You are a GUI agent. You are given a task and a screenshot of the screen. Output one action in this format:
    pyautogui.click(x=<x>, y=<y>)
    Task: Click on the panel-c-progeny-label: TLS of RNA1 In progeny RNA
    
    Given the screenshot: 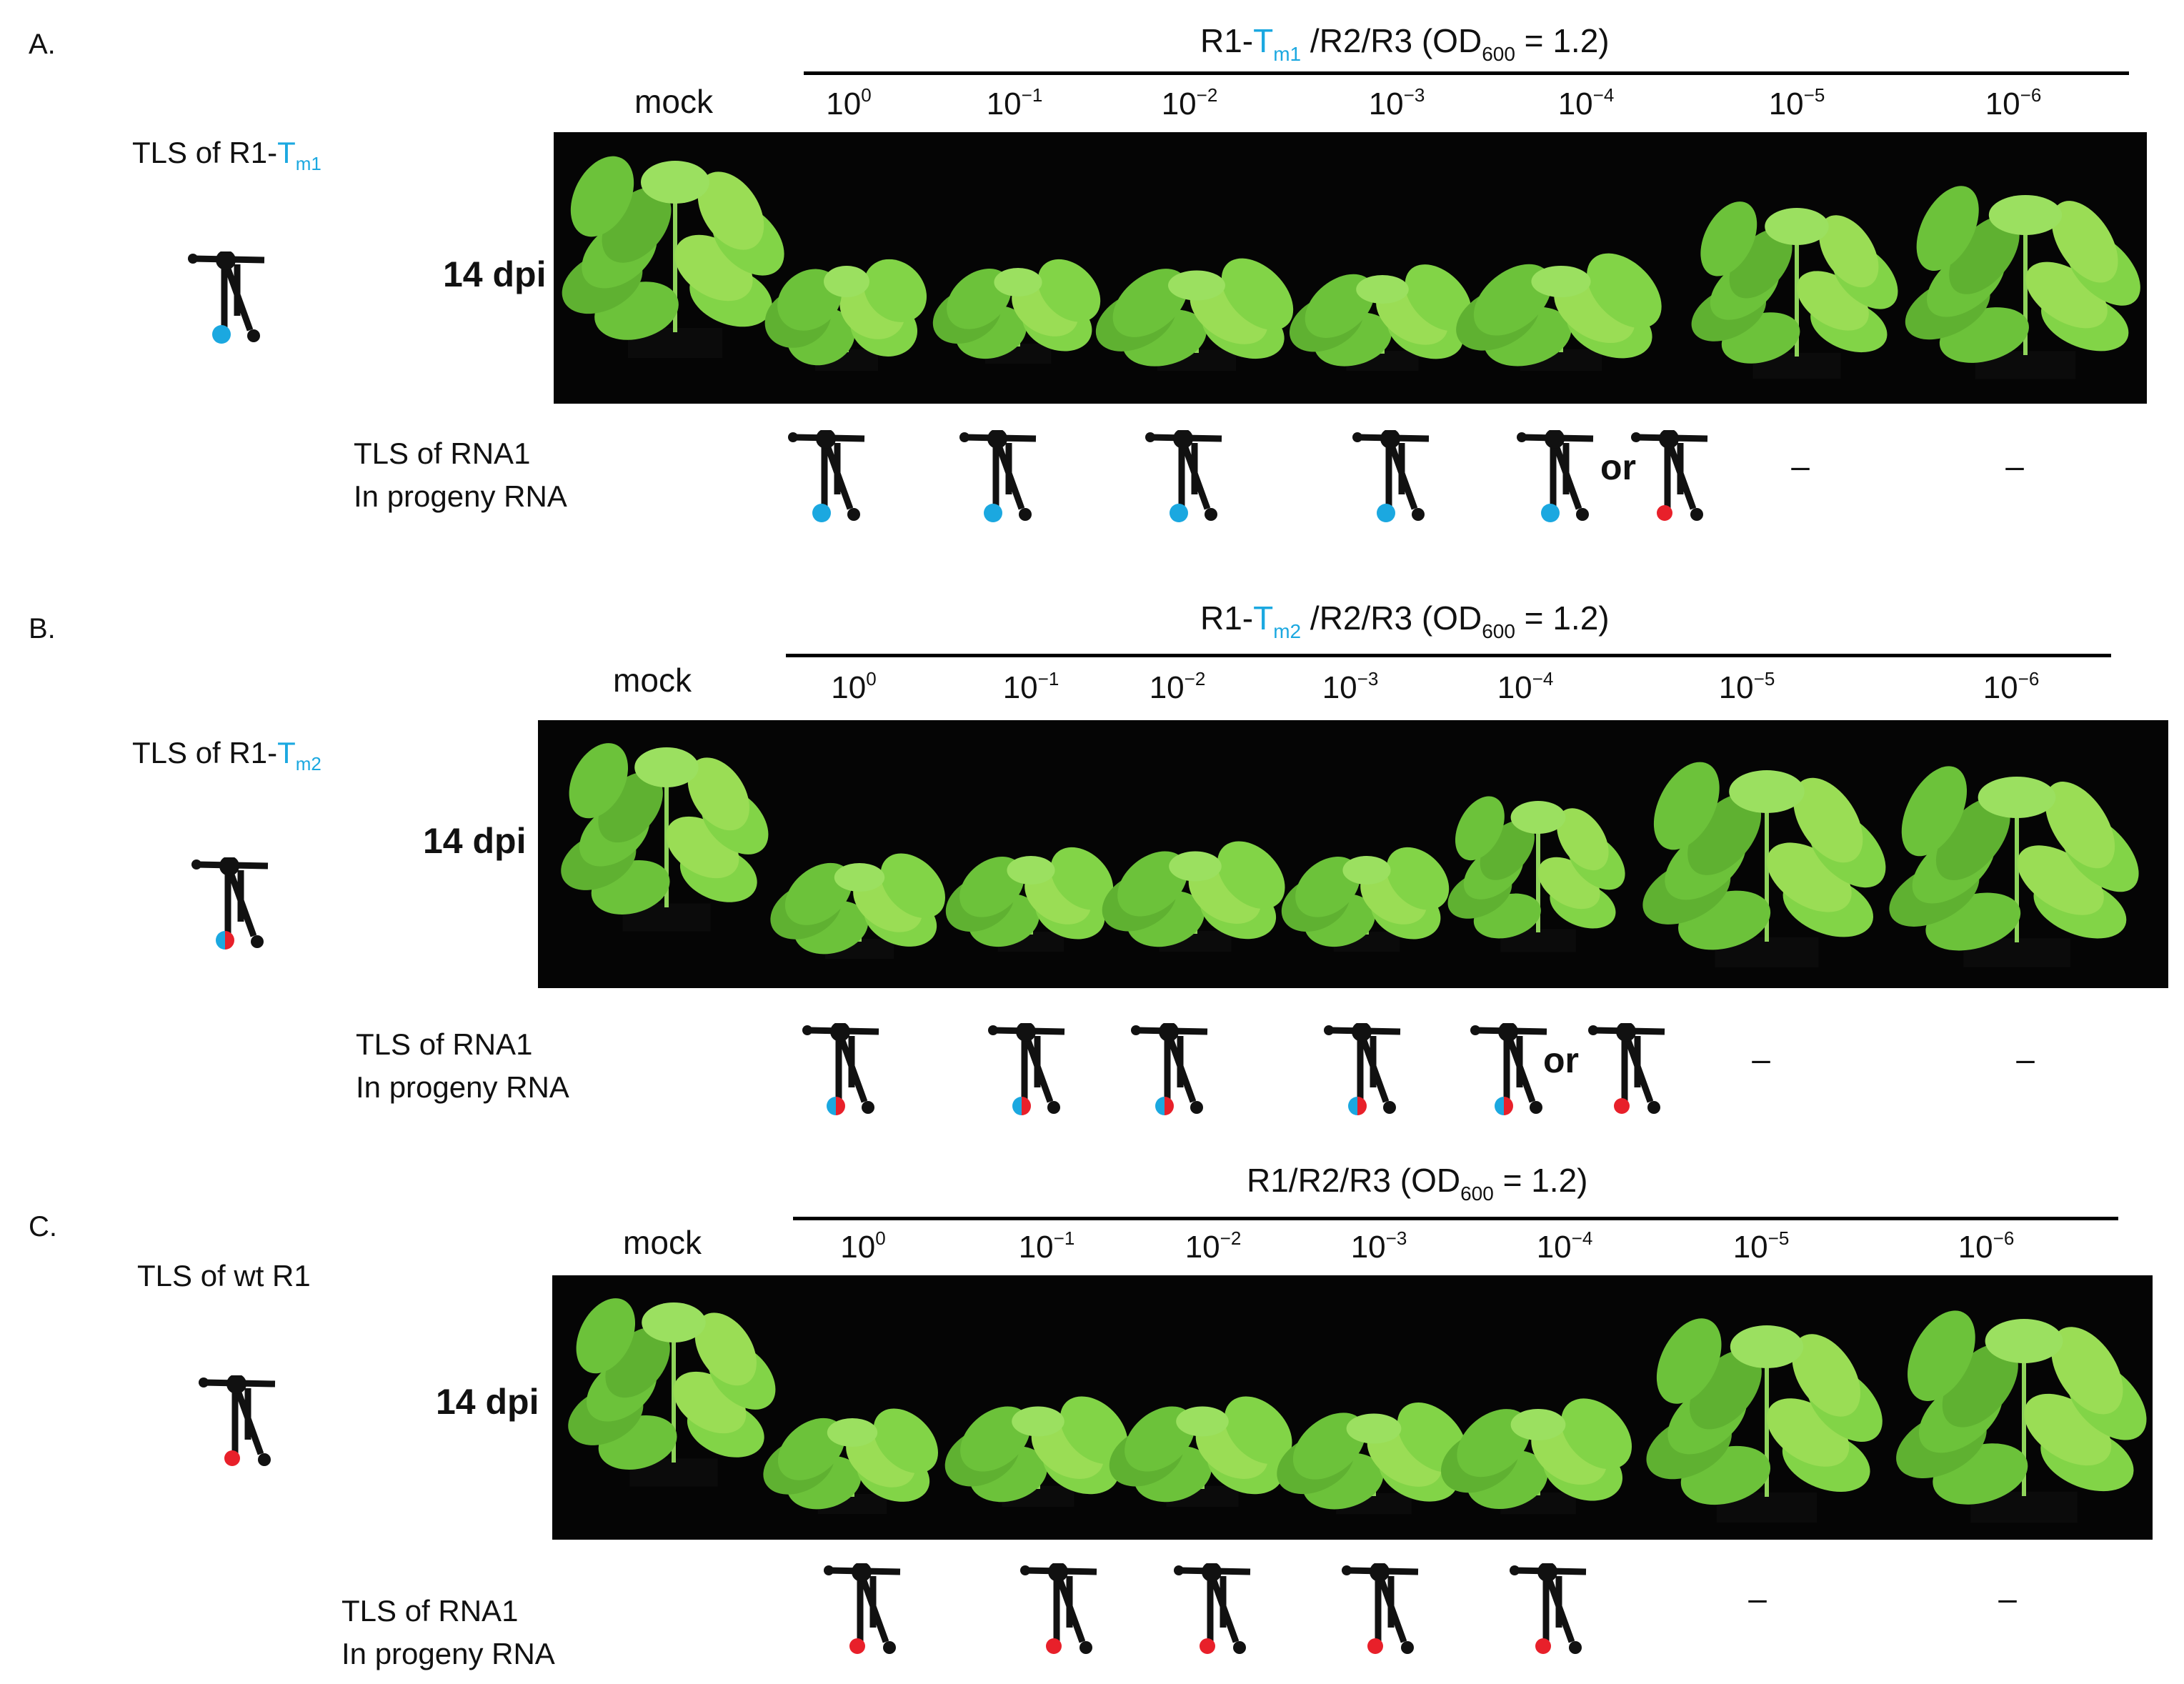 What is the action you would take?
    pyautogui.click(x=448, y=1633)
    